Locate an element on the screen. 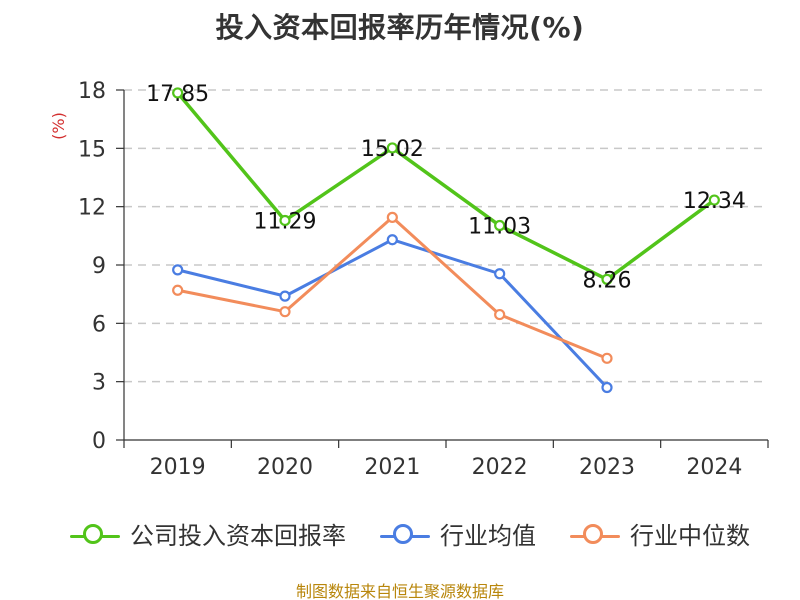 This screenshot has width=800, height=600. data-label-company-roic-0: 17.85 is located at coordinates (177, 94).